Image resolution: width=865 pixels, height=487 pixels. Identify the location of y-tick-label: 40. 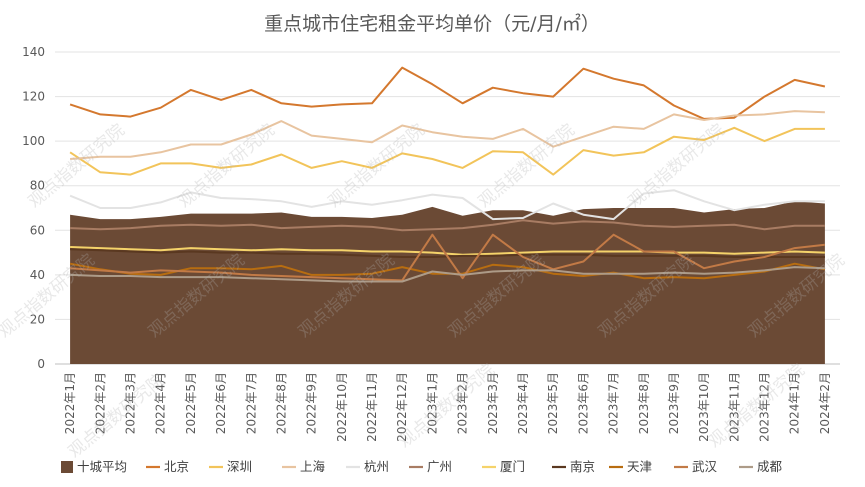
(37, 275).